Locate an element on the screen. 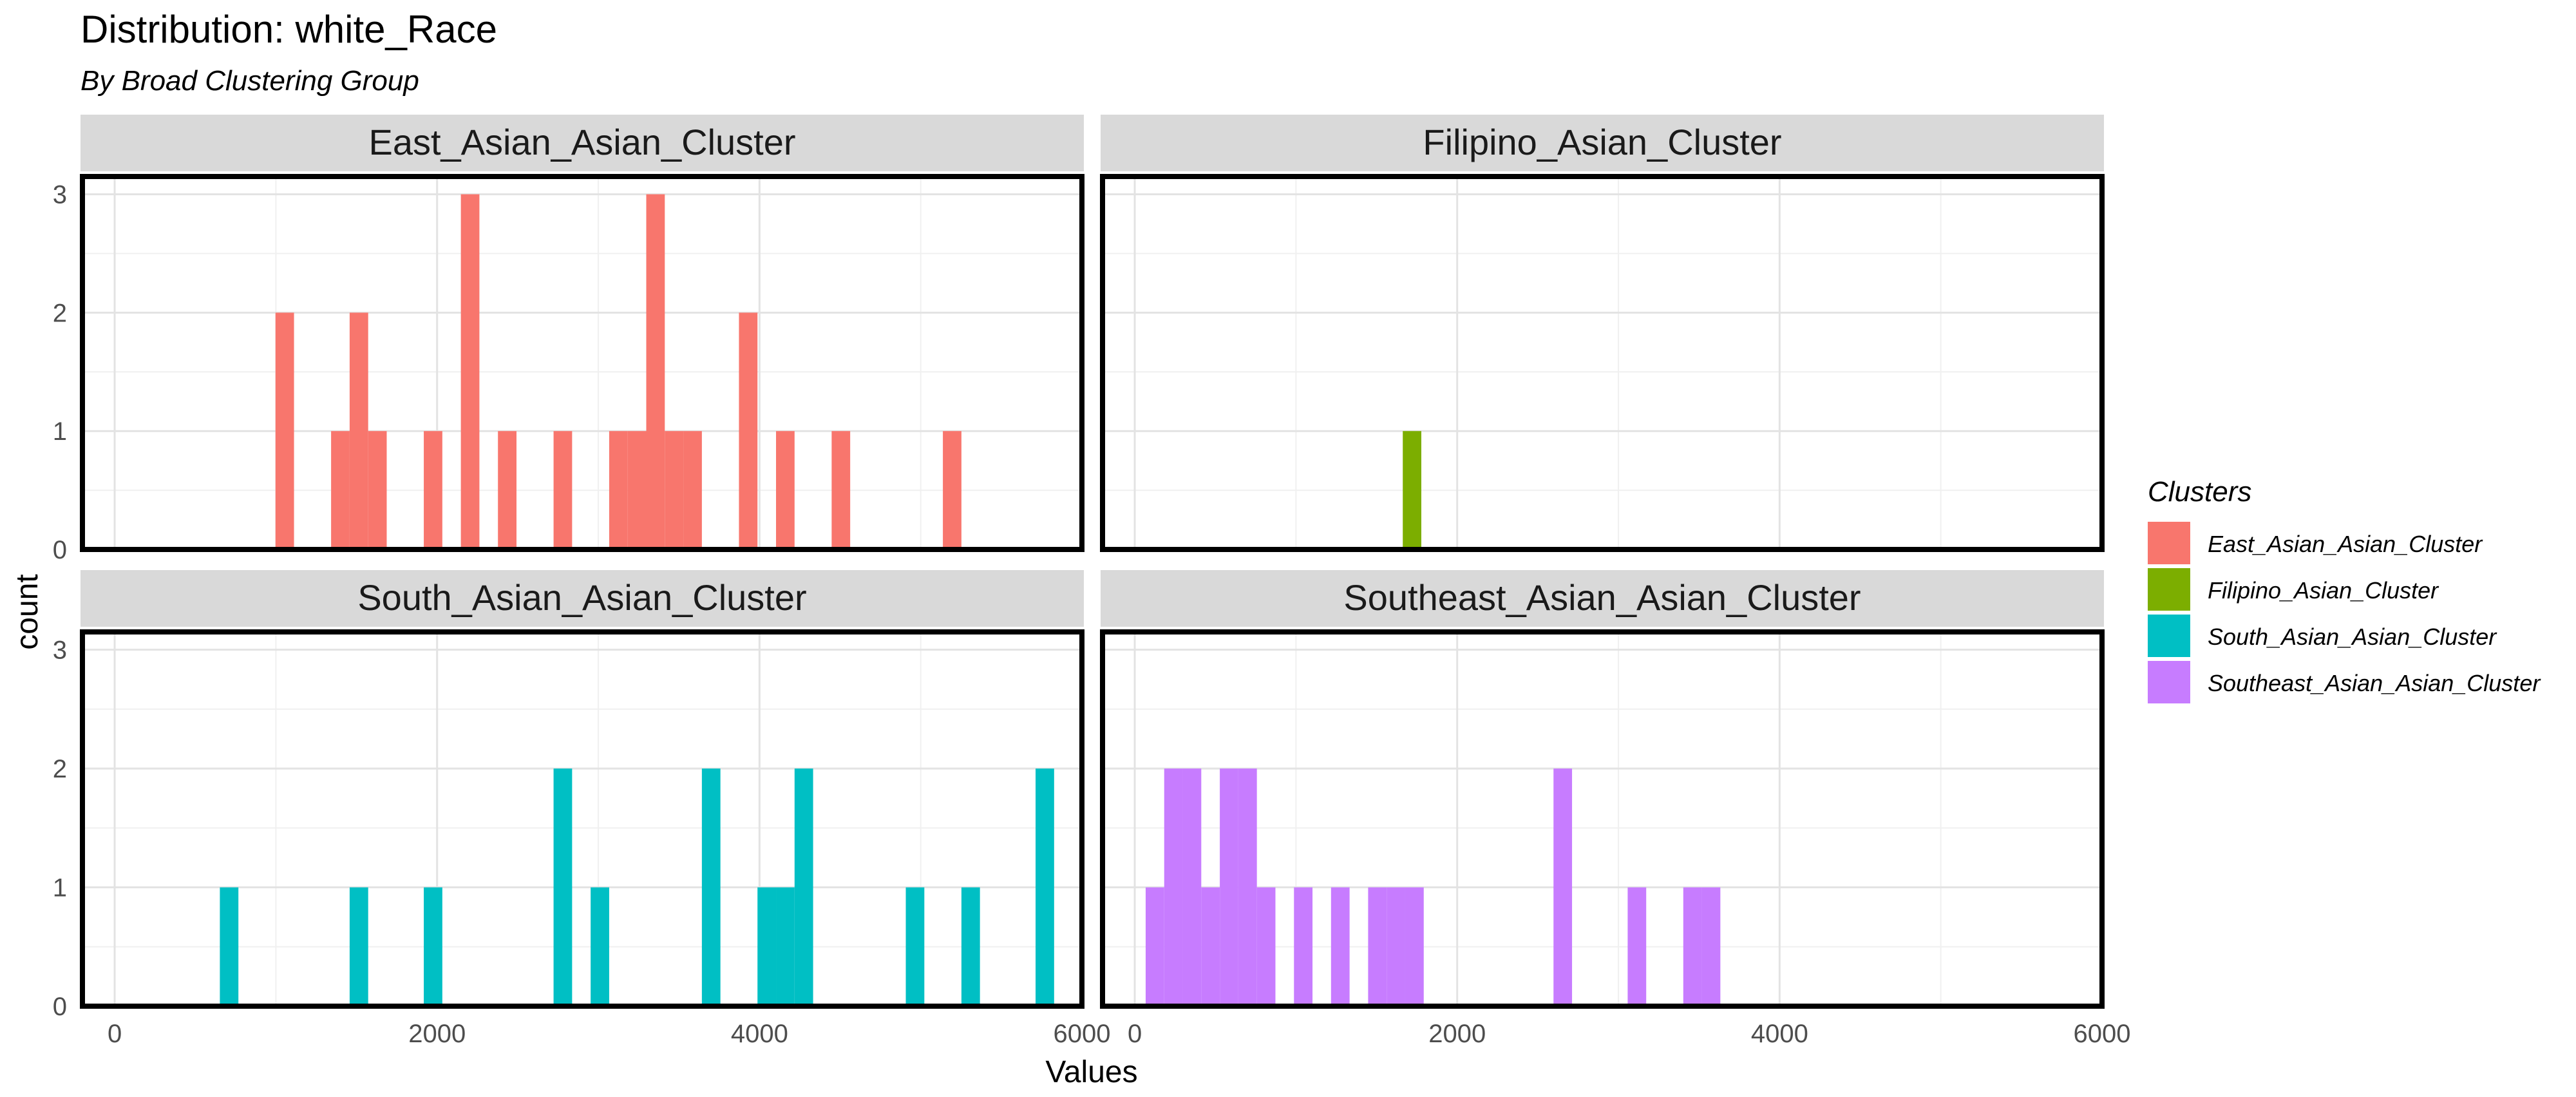 The image size is (2576, 1097). legend-label: South_Asian_Asian_Cluster is located at coordinates (2353, 637).